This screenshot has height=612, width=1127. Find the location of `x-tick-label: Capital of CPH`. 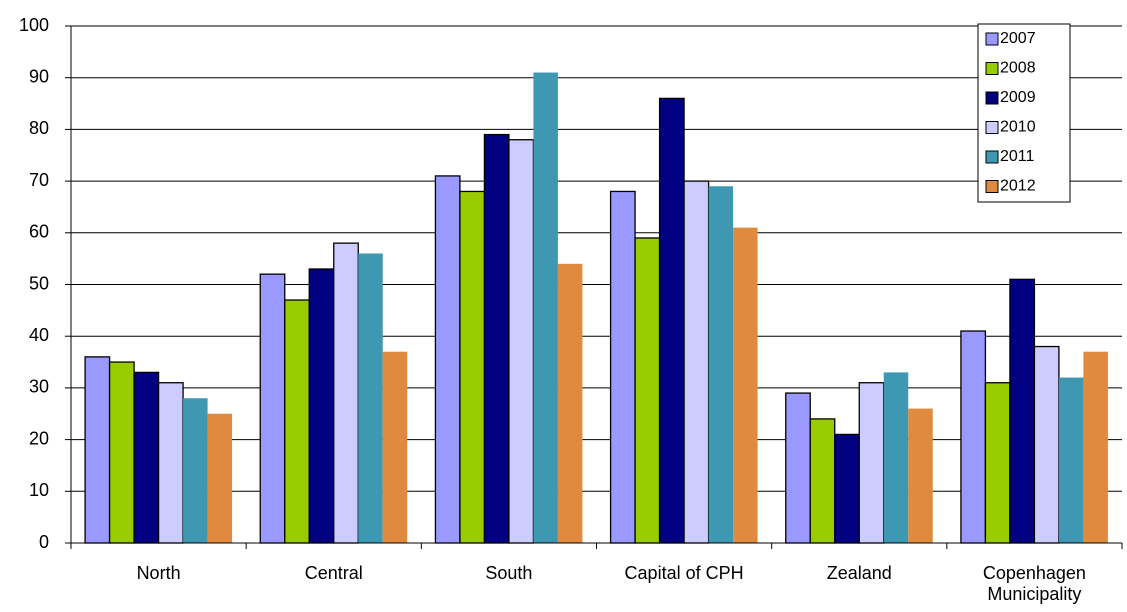

x-tick-label: Capital of CPH is located at coordinates (684, 573).